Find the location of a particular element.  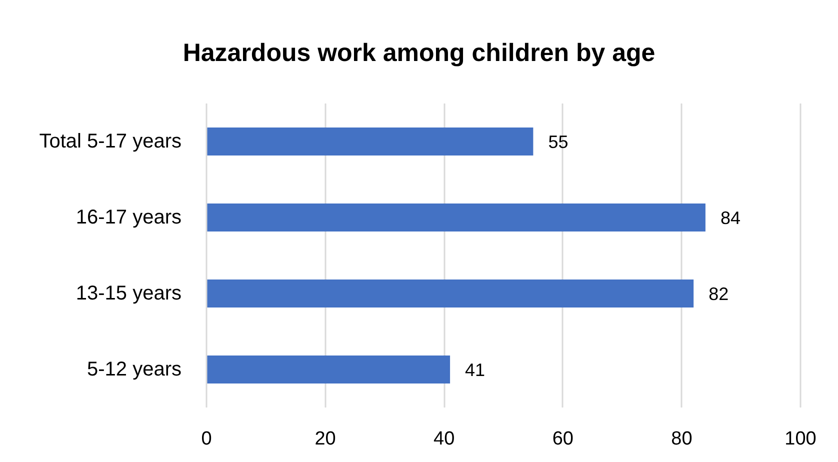

y-tick-label: Total 5-17 years is located at coordinates (110, 141).